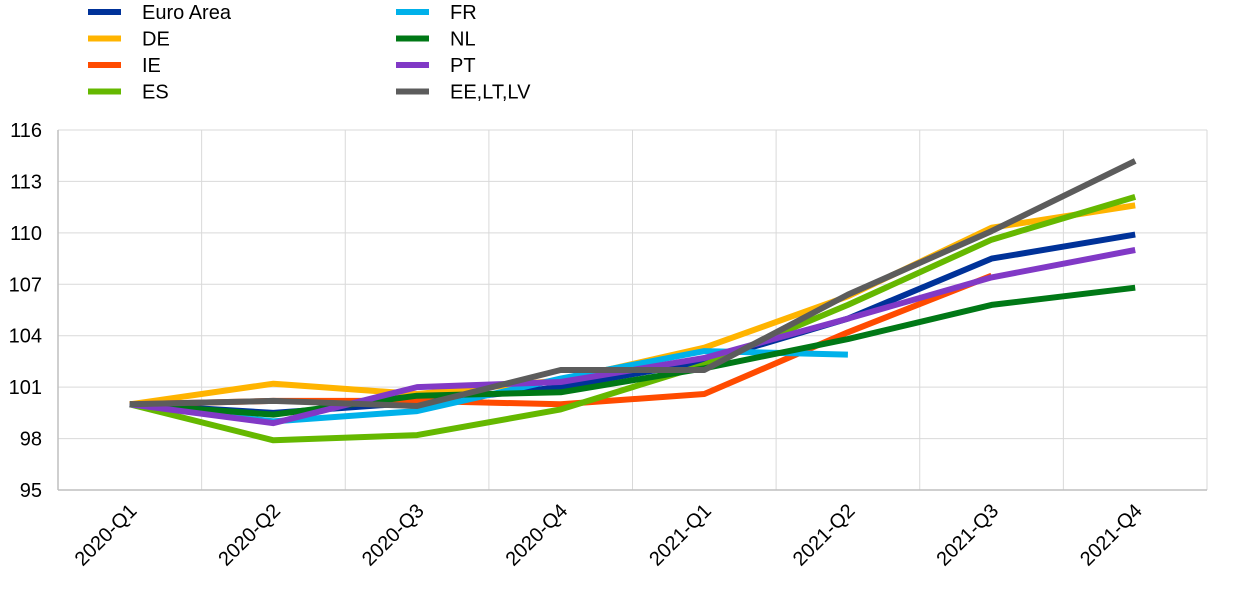 The width and height of the screenshot is (1240, 589). What do you see at coordinates (393, 535) in the screenshot?
I see `x-tick-label: 2020-Q3` at bounding box center [393, 535].